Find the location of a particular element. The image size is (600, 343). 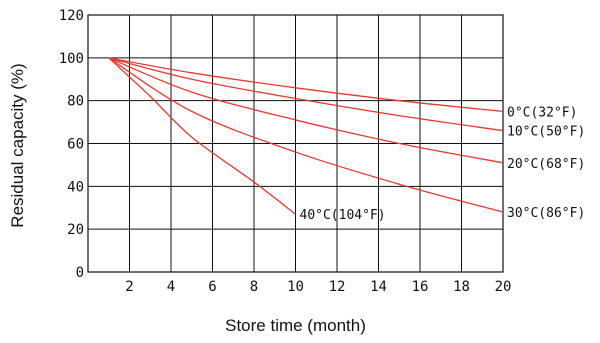

series-label: 10°C(50°F) is located at coordinates (546, 132).